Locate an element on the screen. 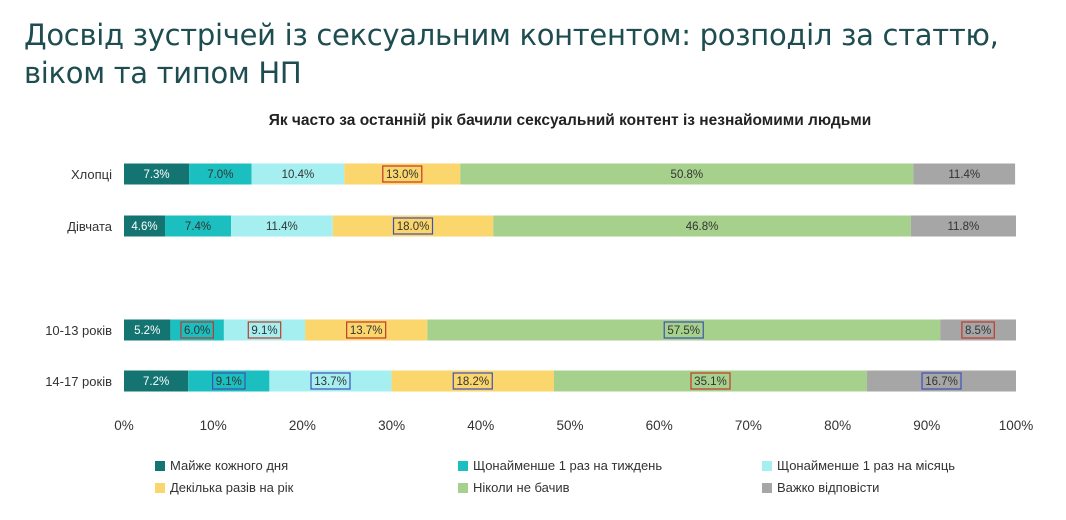 The image size is (1066, 520). data-label: 7.3% is located at coordinates (156, 175).